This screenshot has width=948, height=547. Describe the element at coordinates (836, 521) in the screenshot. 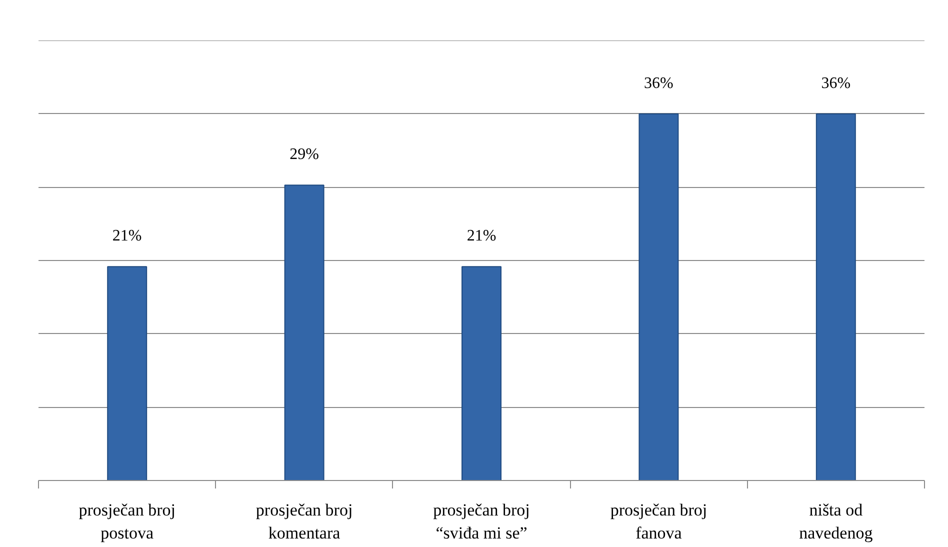

I see `x-tick-label: ništa od navedenog` at that location.